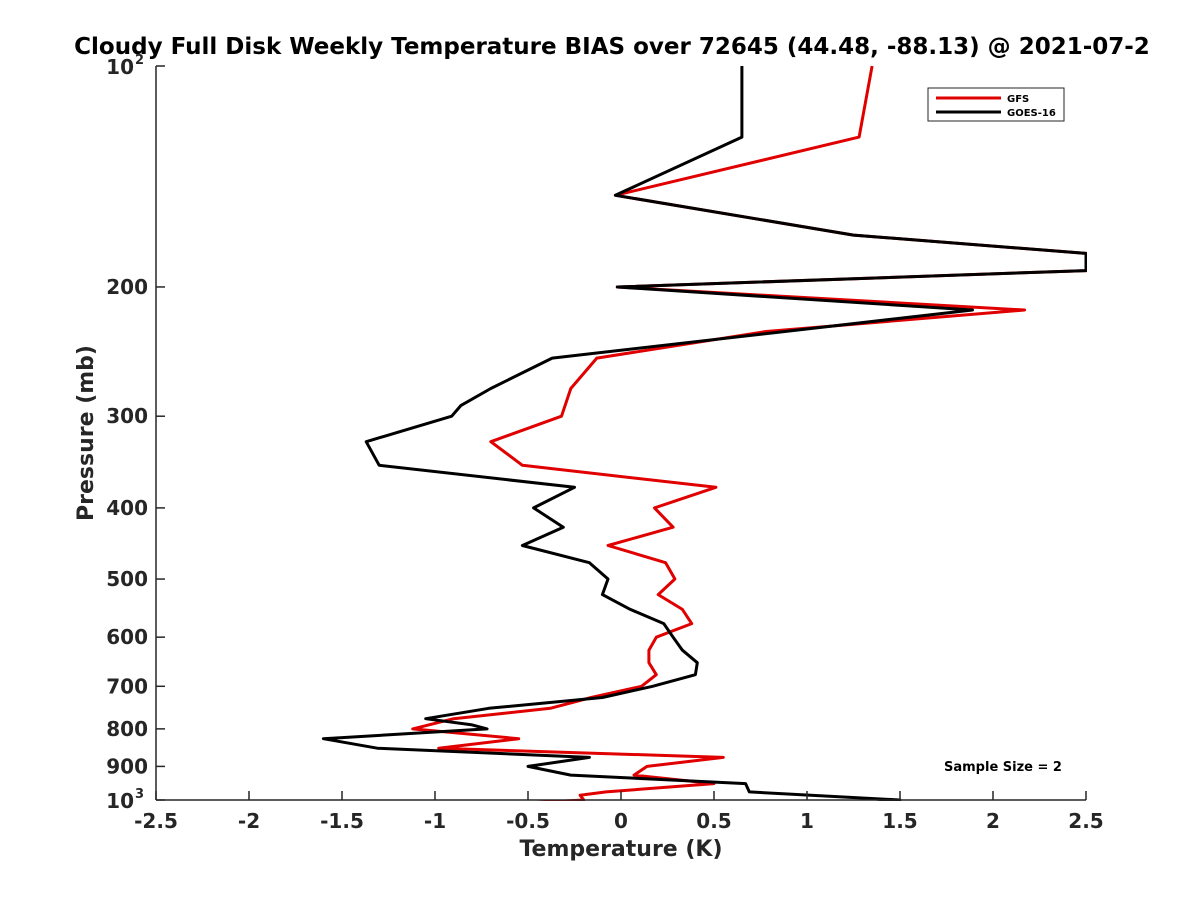  I want to click on x-tick-label: -1, so click(435, 821).